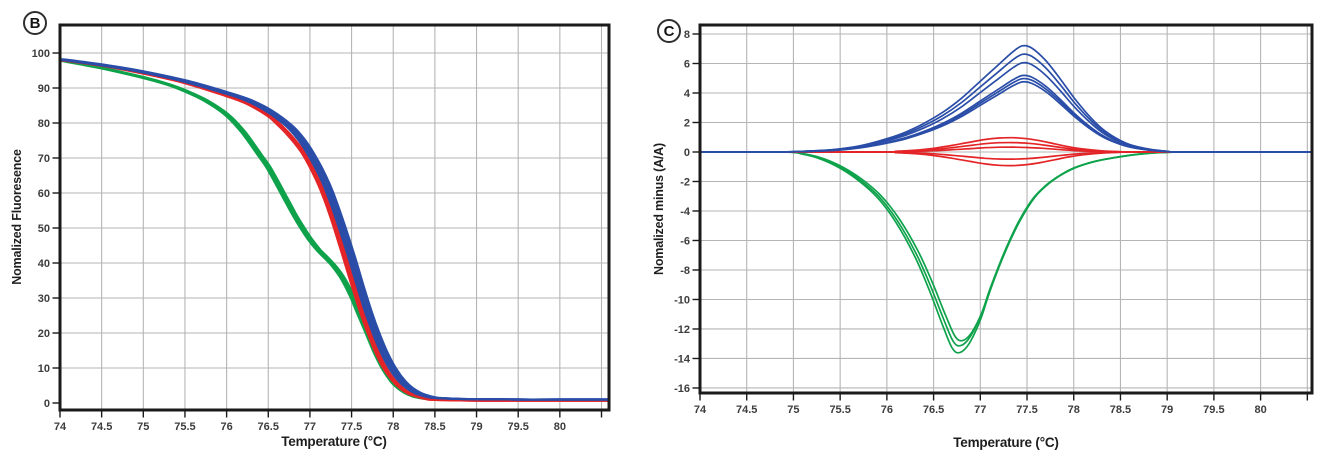  Describe the element at coordinates (44, 159) in the screenshot. I see `y-tick-label: 70` at that location.